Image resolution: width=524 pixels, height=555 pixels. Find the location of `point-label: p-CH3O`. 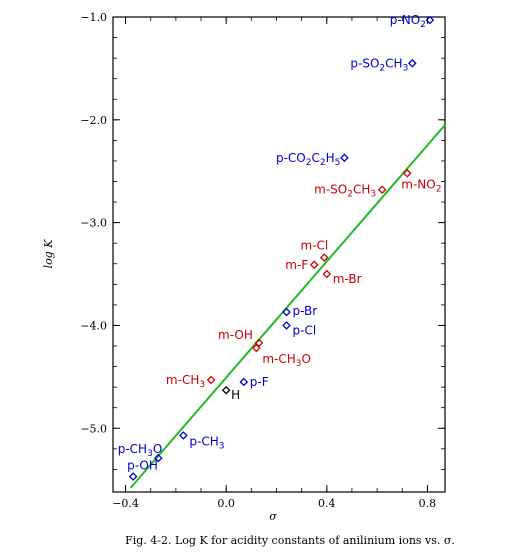

point-label: p-CH3O is located at coordinates (140, 450).